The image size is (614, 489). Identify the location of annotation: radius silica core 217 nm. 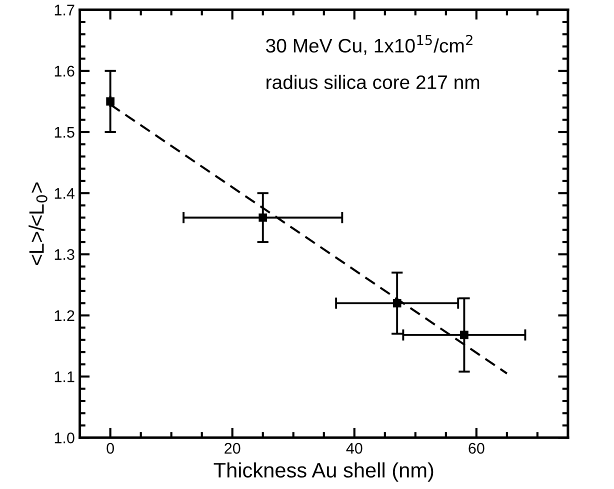
(373, 82).